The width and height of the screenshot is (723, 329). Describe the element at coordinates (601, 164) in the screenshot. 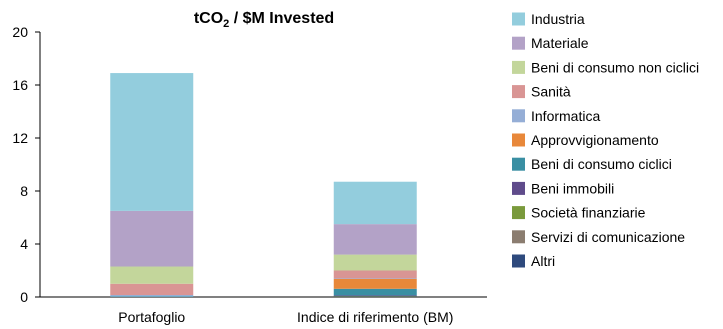

I see `legend-label-beni-di-consumo-ciclici: Beni di consumo ciclici` at that location.